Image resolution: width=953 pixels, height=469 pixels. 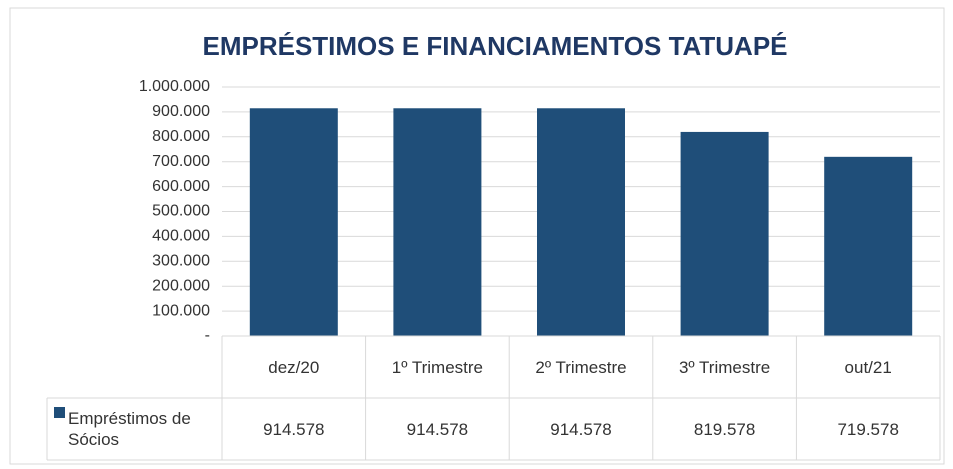 I want to click on legend-label: Empréstimos de Sócios, so click(x=143, y=429).